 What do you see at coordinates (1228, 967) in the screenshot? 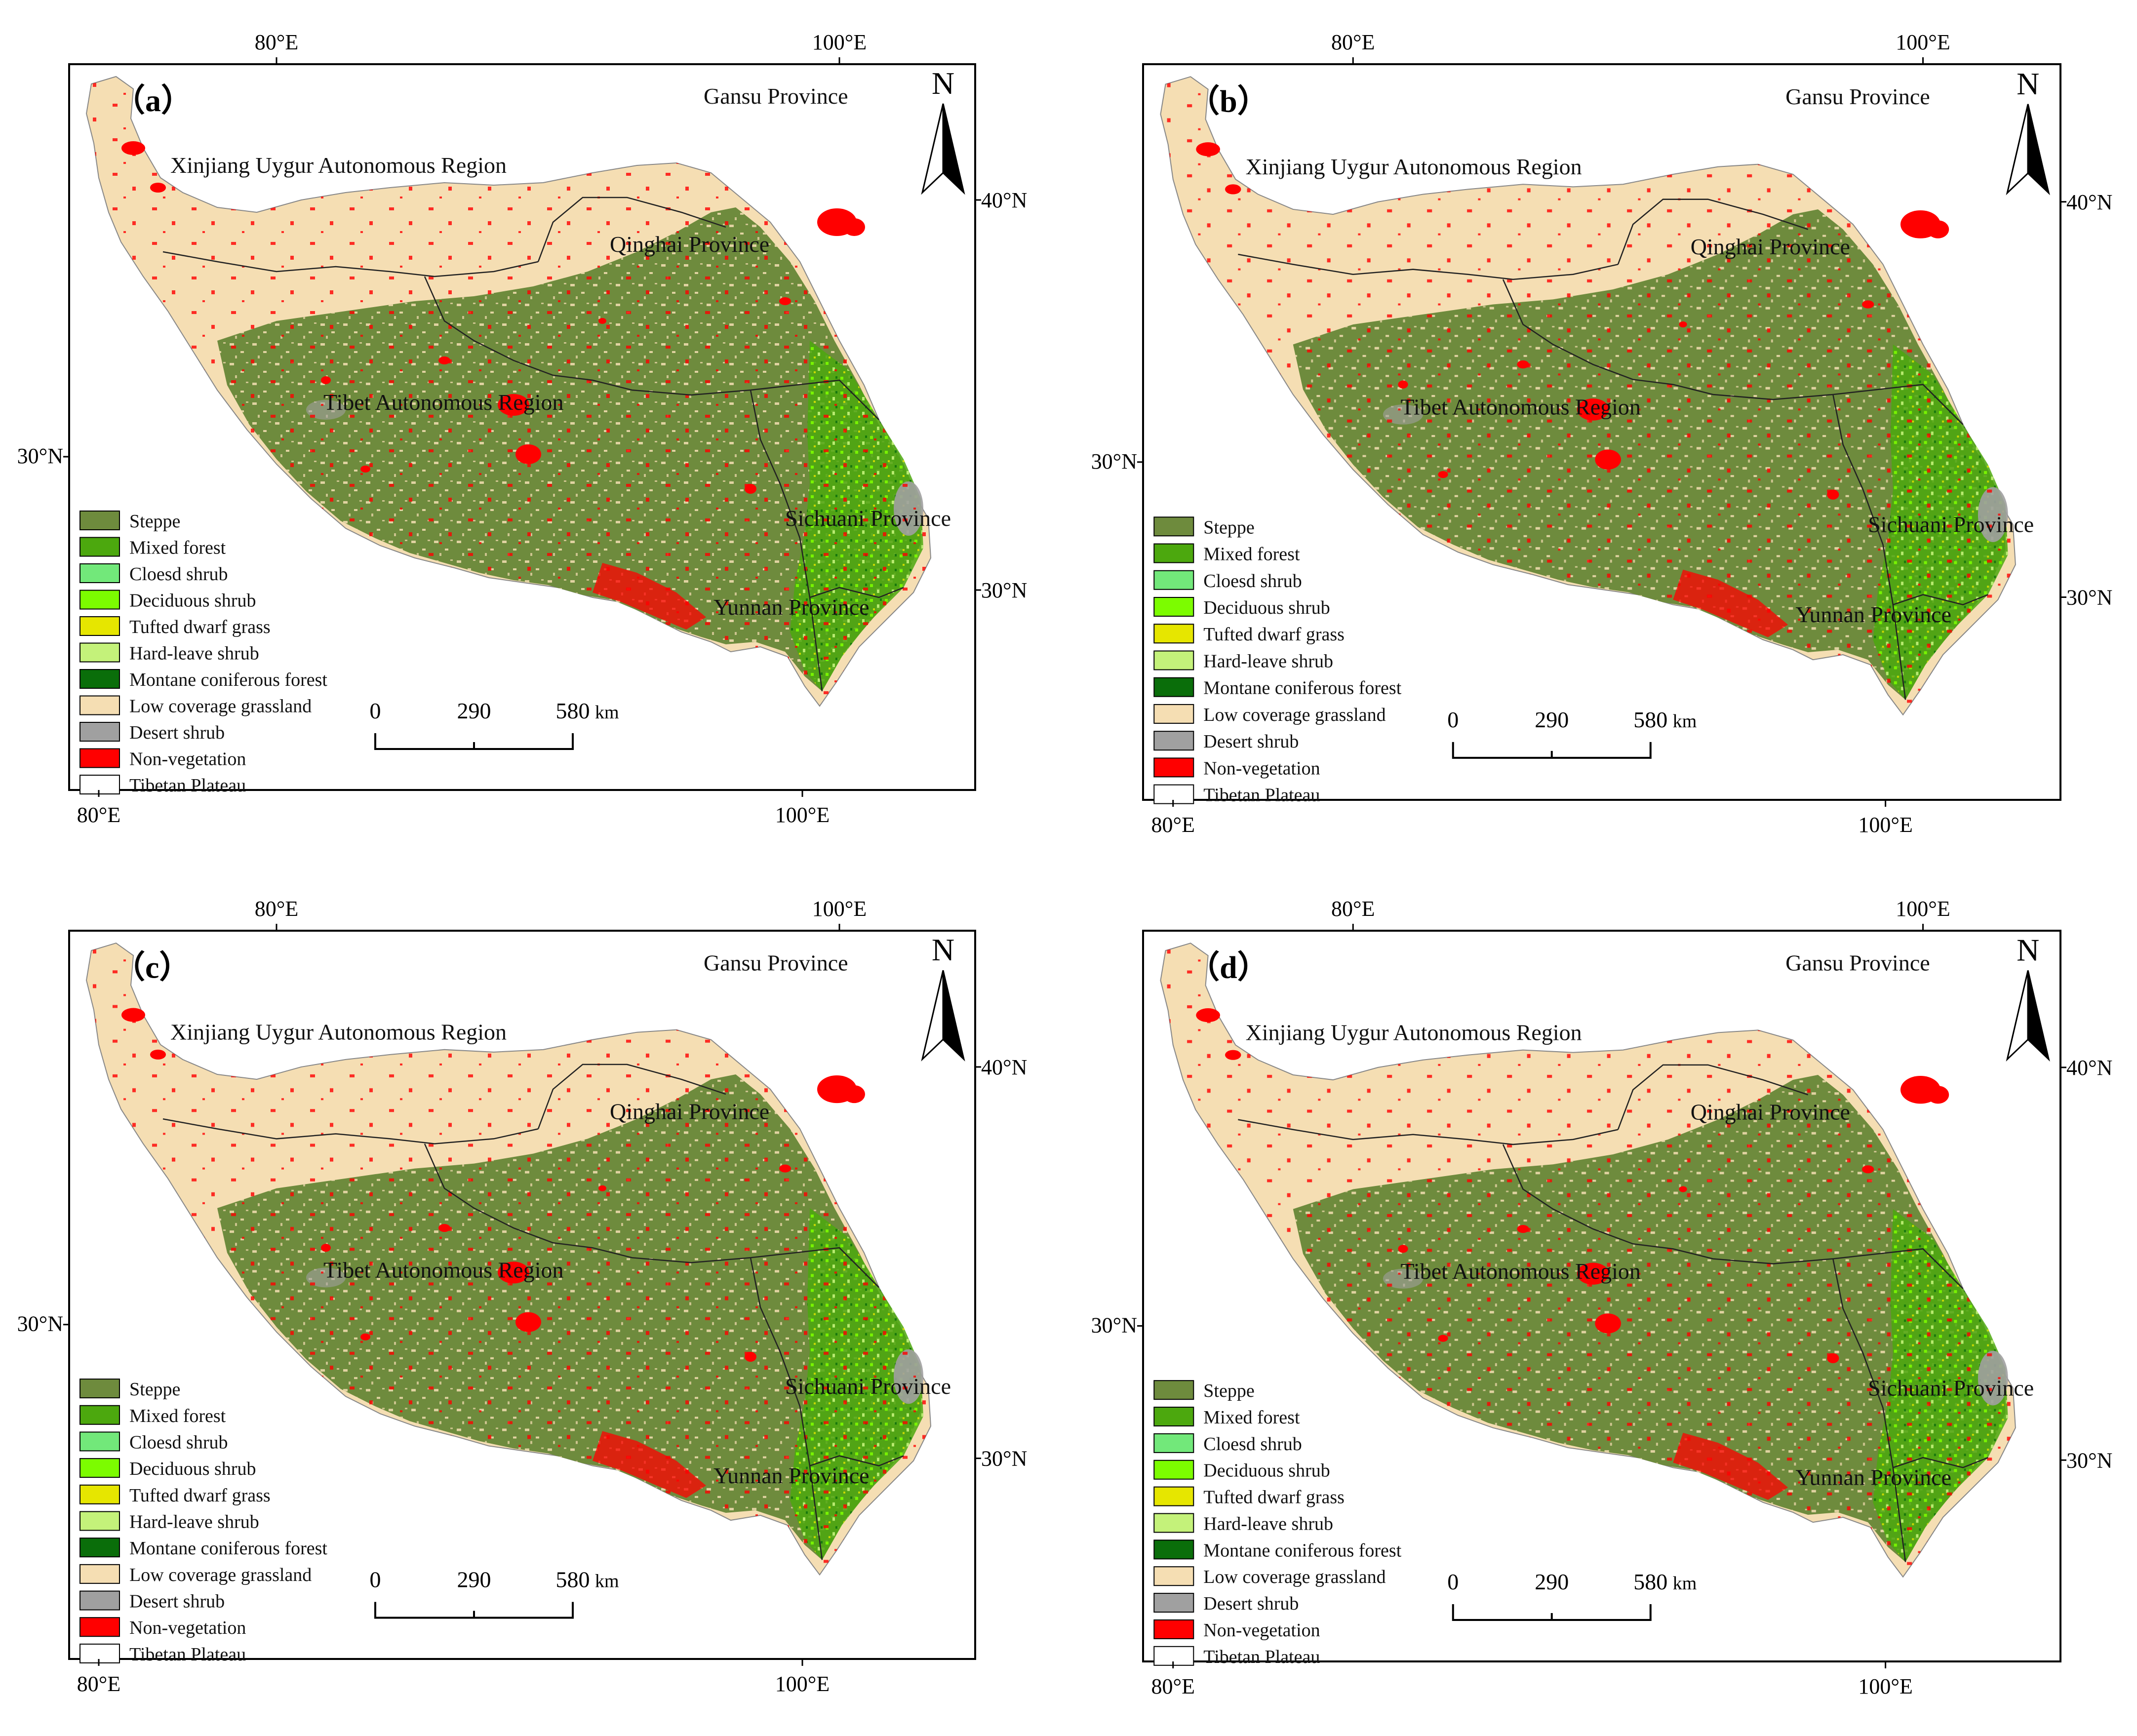
I see `panel-label: （d）` at bounding box center [1228, 967].